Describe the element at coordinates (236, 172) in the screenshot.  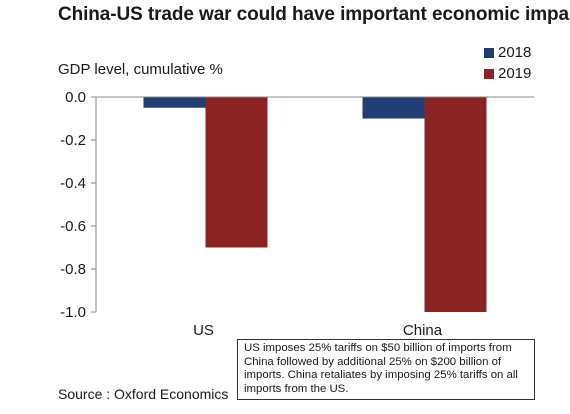
I see `bar-2019-us` at that location.